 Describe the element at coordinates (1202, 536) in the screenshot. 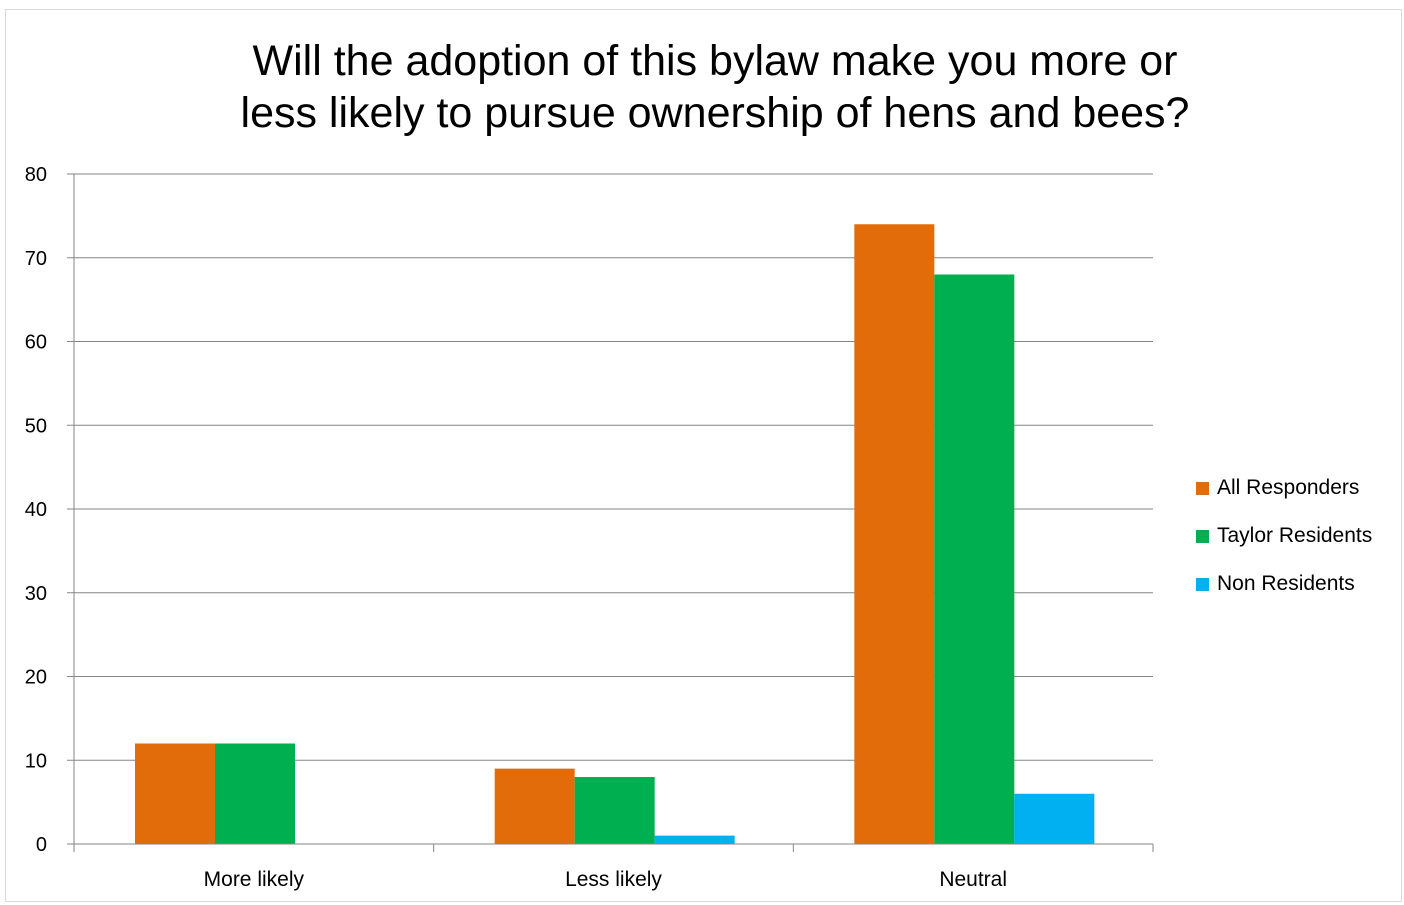

I see `legend-swatch-taylor-residents` at that location.